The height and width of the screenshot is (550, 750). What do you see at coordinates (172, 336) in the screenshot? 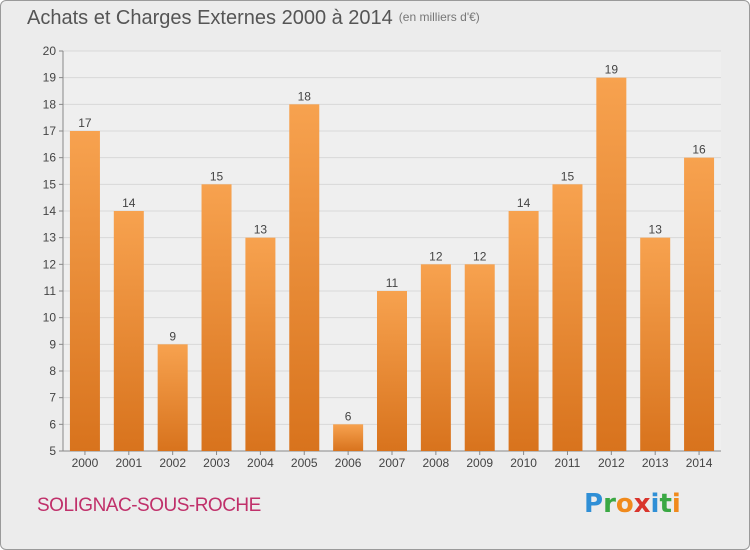
I see `data-label: 9` at bounding box center [172, 336].